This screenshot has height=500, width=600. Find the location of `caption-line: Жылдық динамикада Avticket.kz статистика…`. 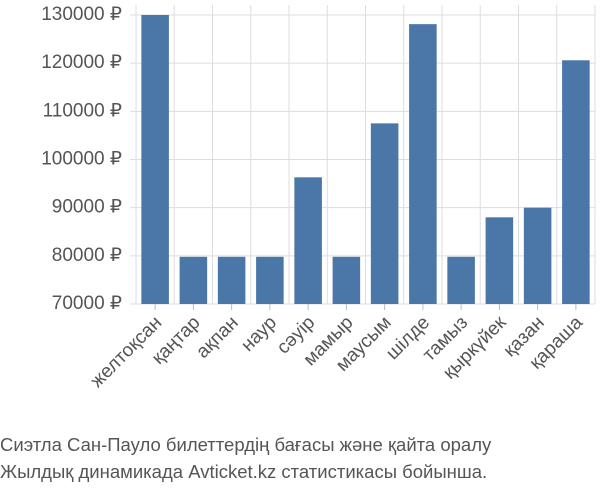

caption-line: Жылдық динамикада Avticket.kz статистика… is located at coordinates (243, 471).